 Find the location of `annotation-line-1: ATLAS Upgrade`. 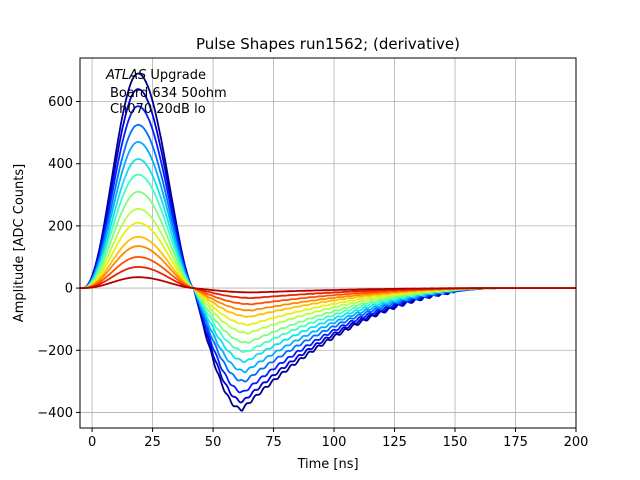

annotation-line-1: ATLAS Upgrade is located at coordinates (155, 75).